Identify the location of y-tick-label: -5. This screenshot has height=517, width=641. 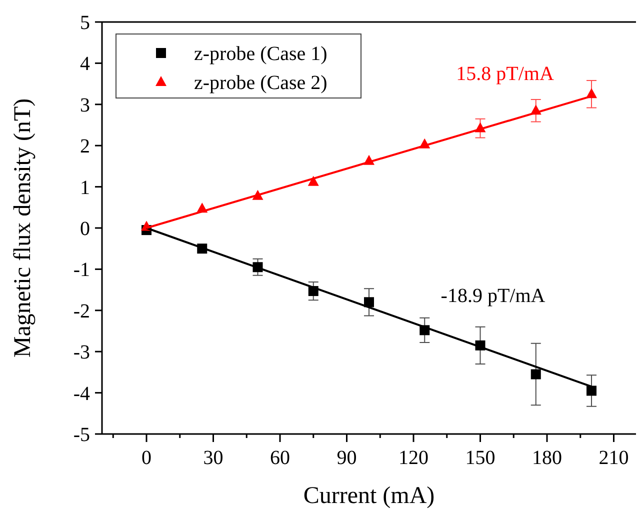
(81, 435).